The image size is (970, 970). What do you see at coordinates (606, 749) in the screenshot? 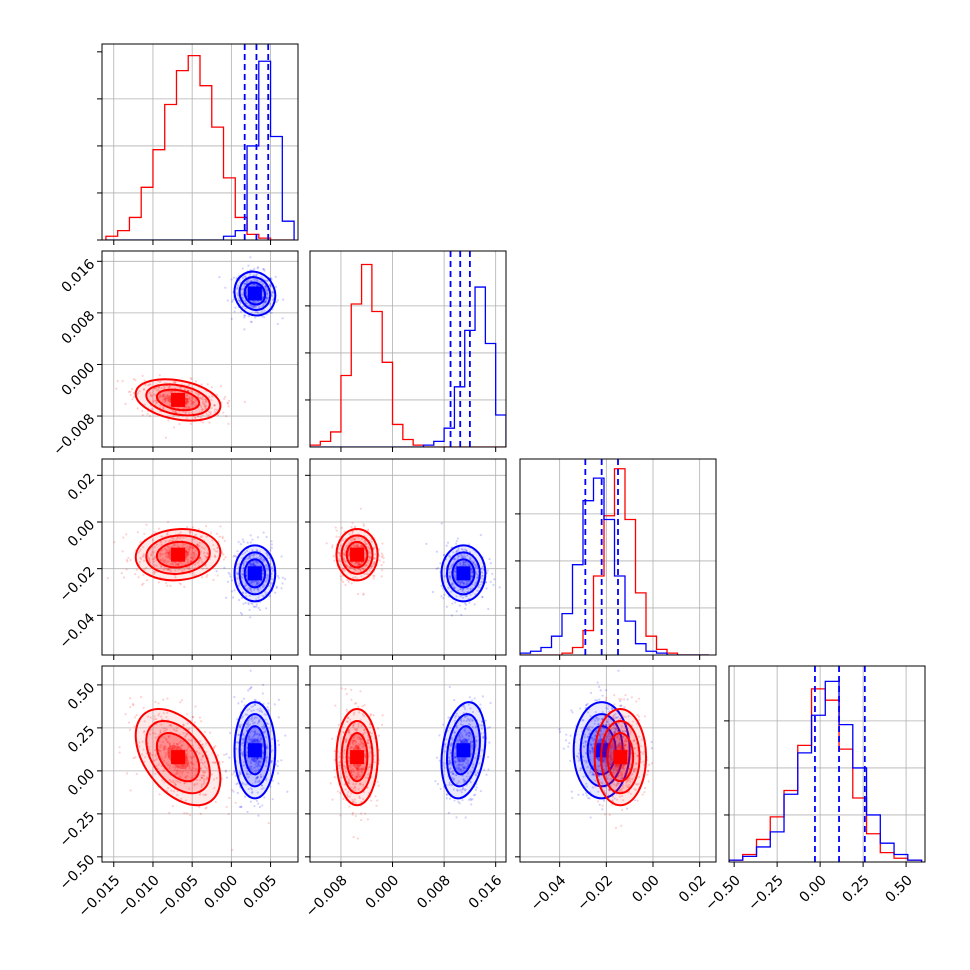
I see `plot-area` at bounding box center [606, 749].